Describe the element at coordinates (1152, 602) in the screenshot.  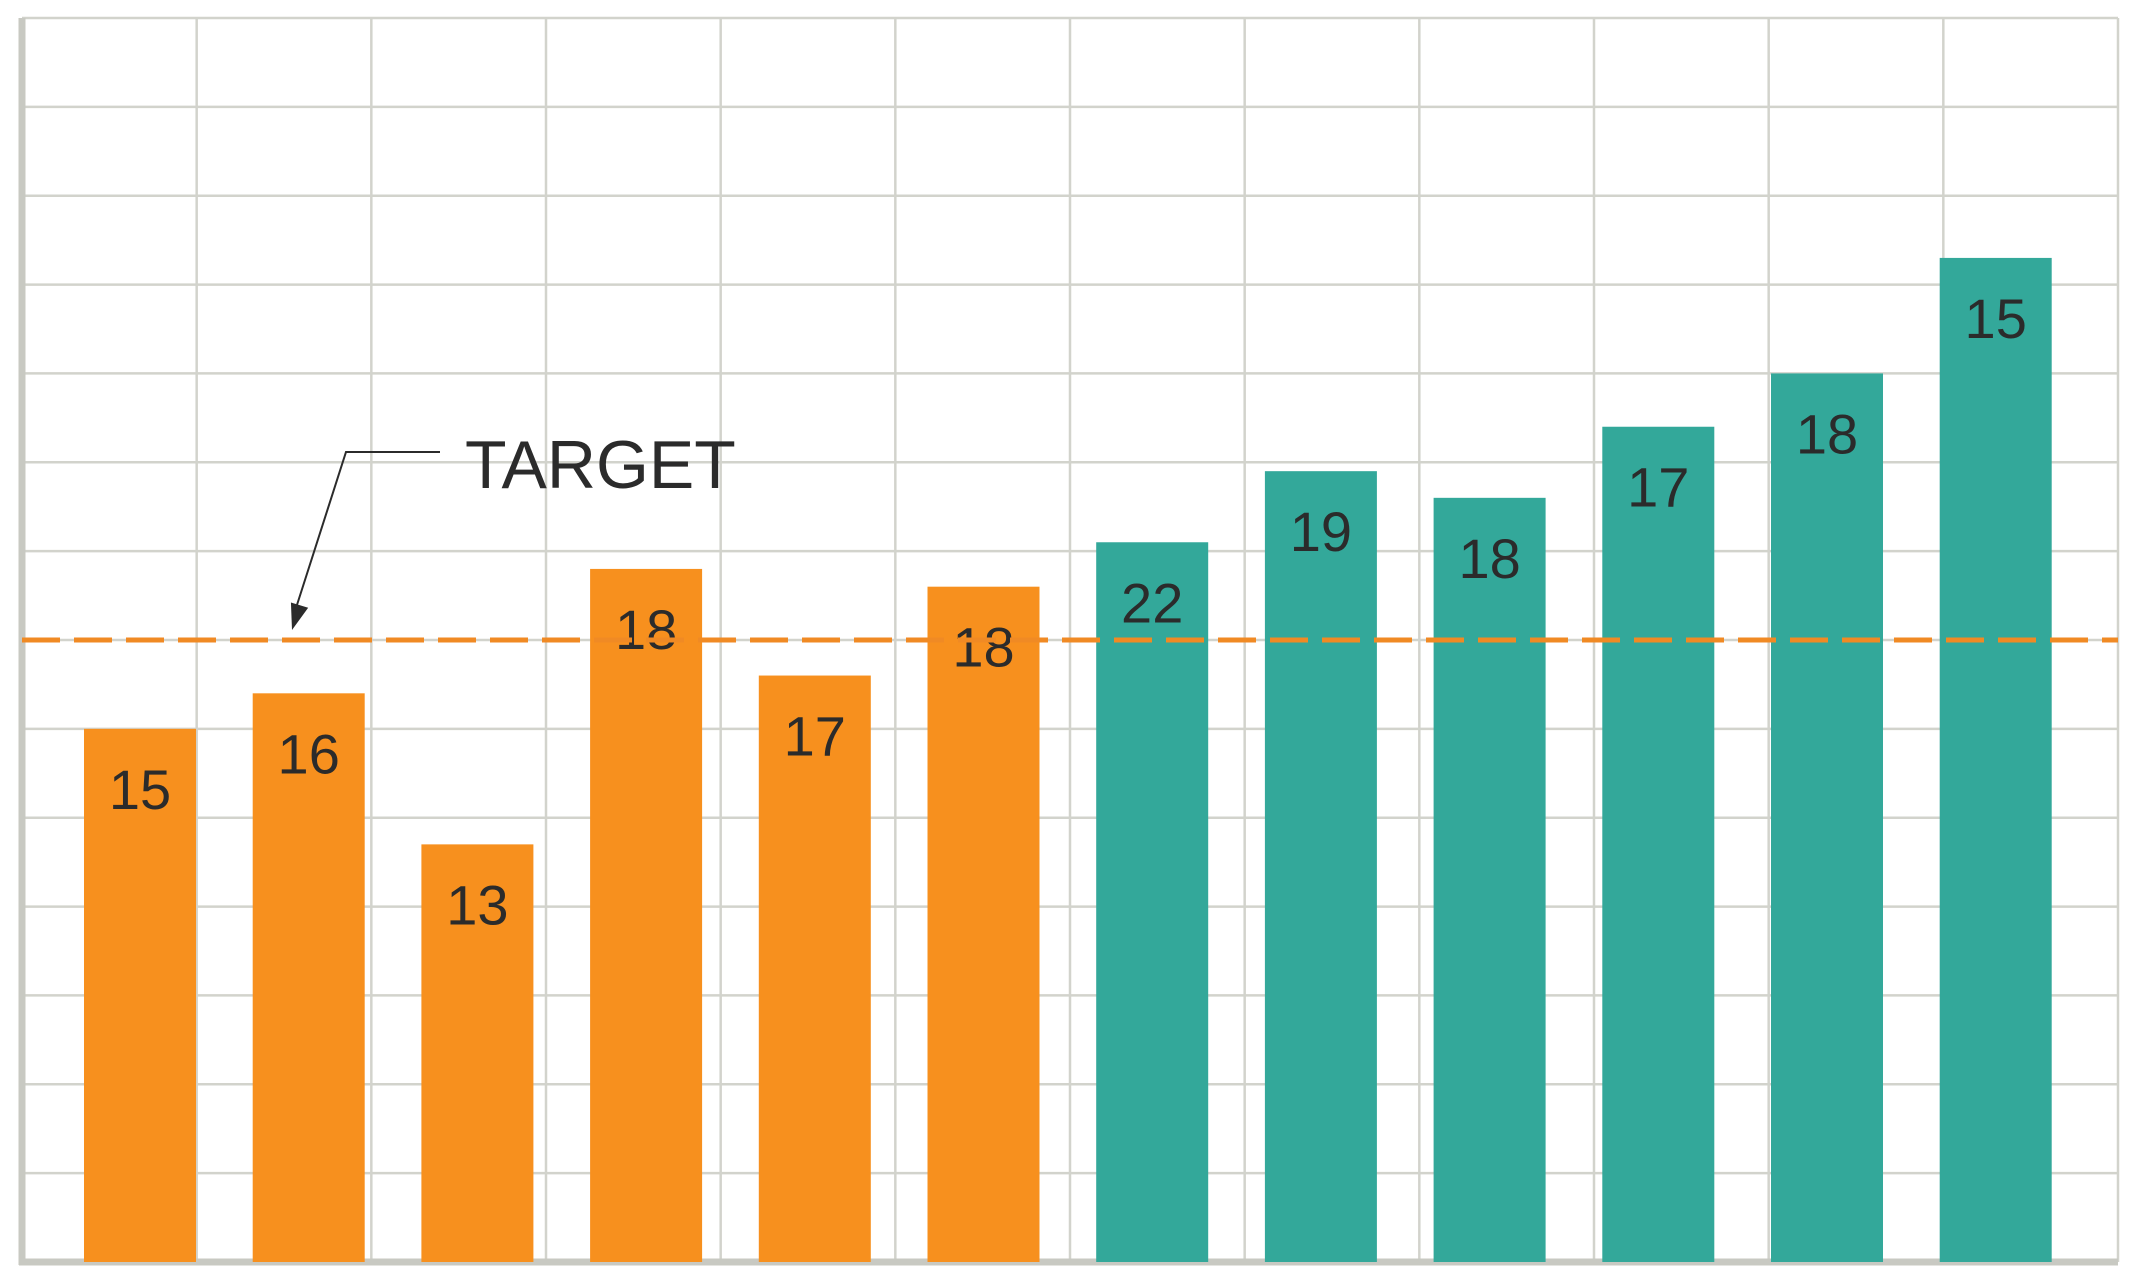
I see `bar-value-label: 22` at that location.